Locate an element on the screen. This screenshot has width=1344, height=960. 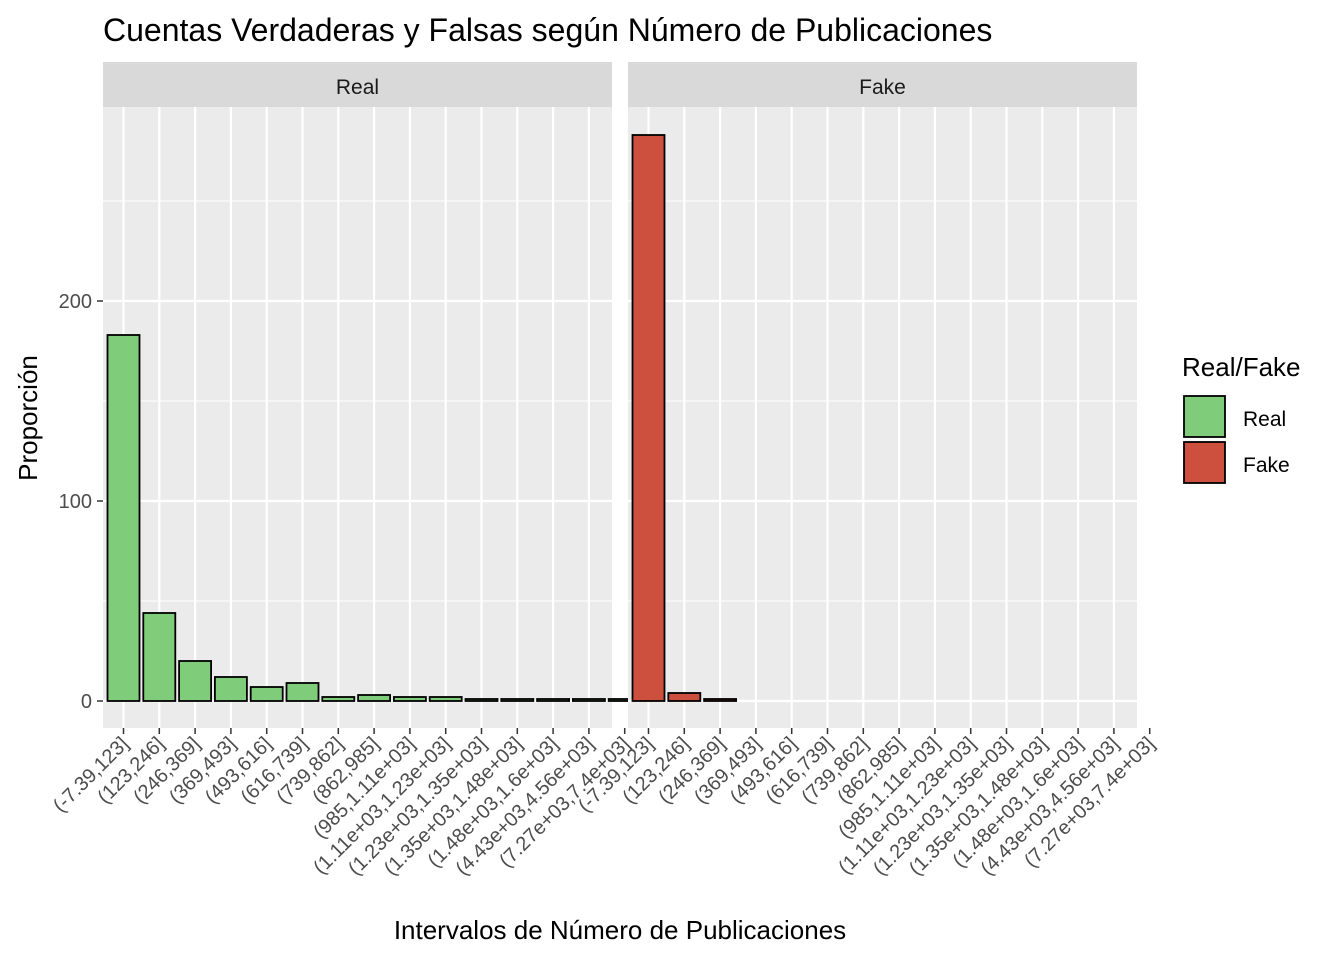
facet-strip-label: Fake is located at coordinates (882, 87).